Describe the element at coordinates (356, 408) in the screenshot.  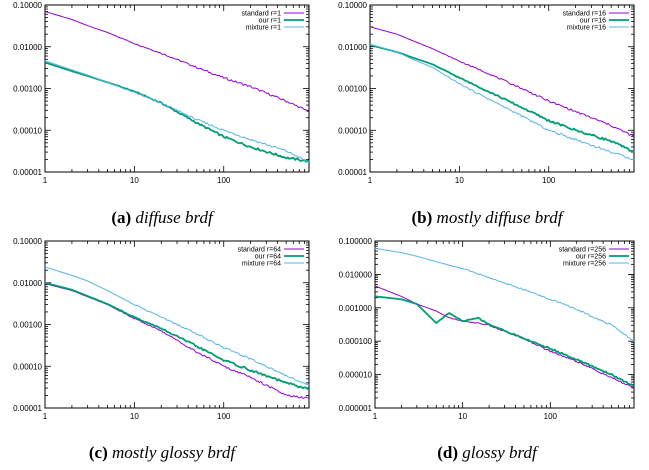
I see `y-tick-label: 0.000001` at that location.